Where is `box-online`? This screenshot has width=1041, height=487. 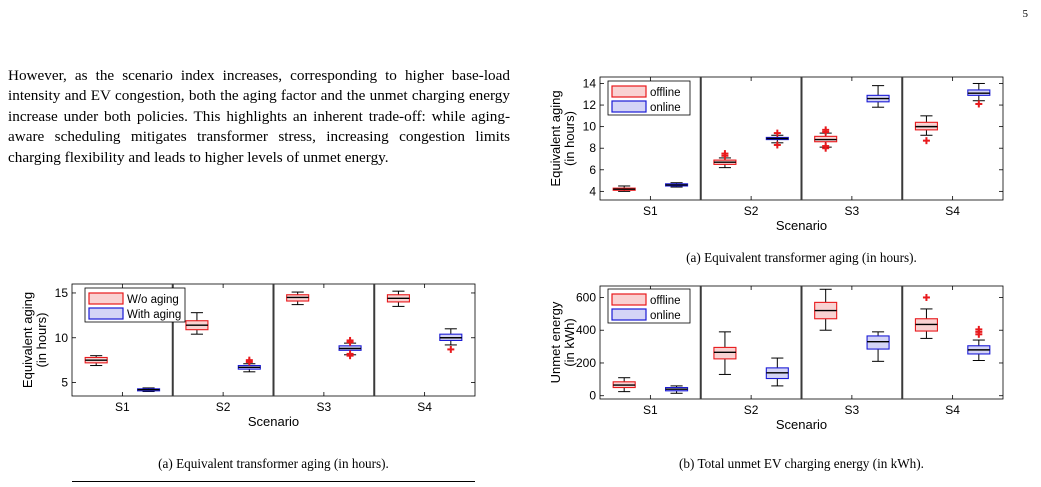
box-online is located at coordinates (878, 342).